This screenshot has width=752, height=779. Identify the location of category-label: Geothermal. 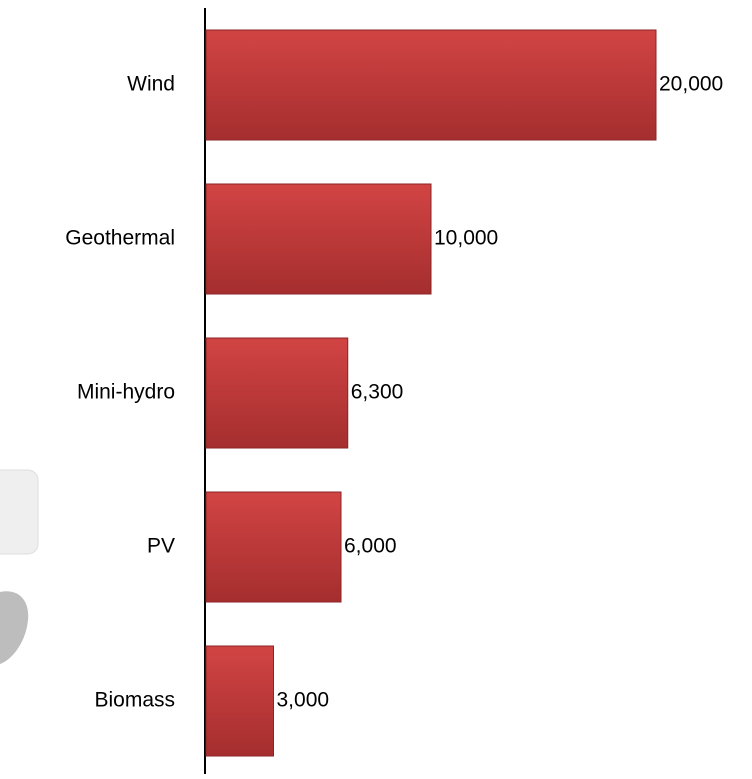
(120, 238).